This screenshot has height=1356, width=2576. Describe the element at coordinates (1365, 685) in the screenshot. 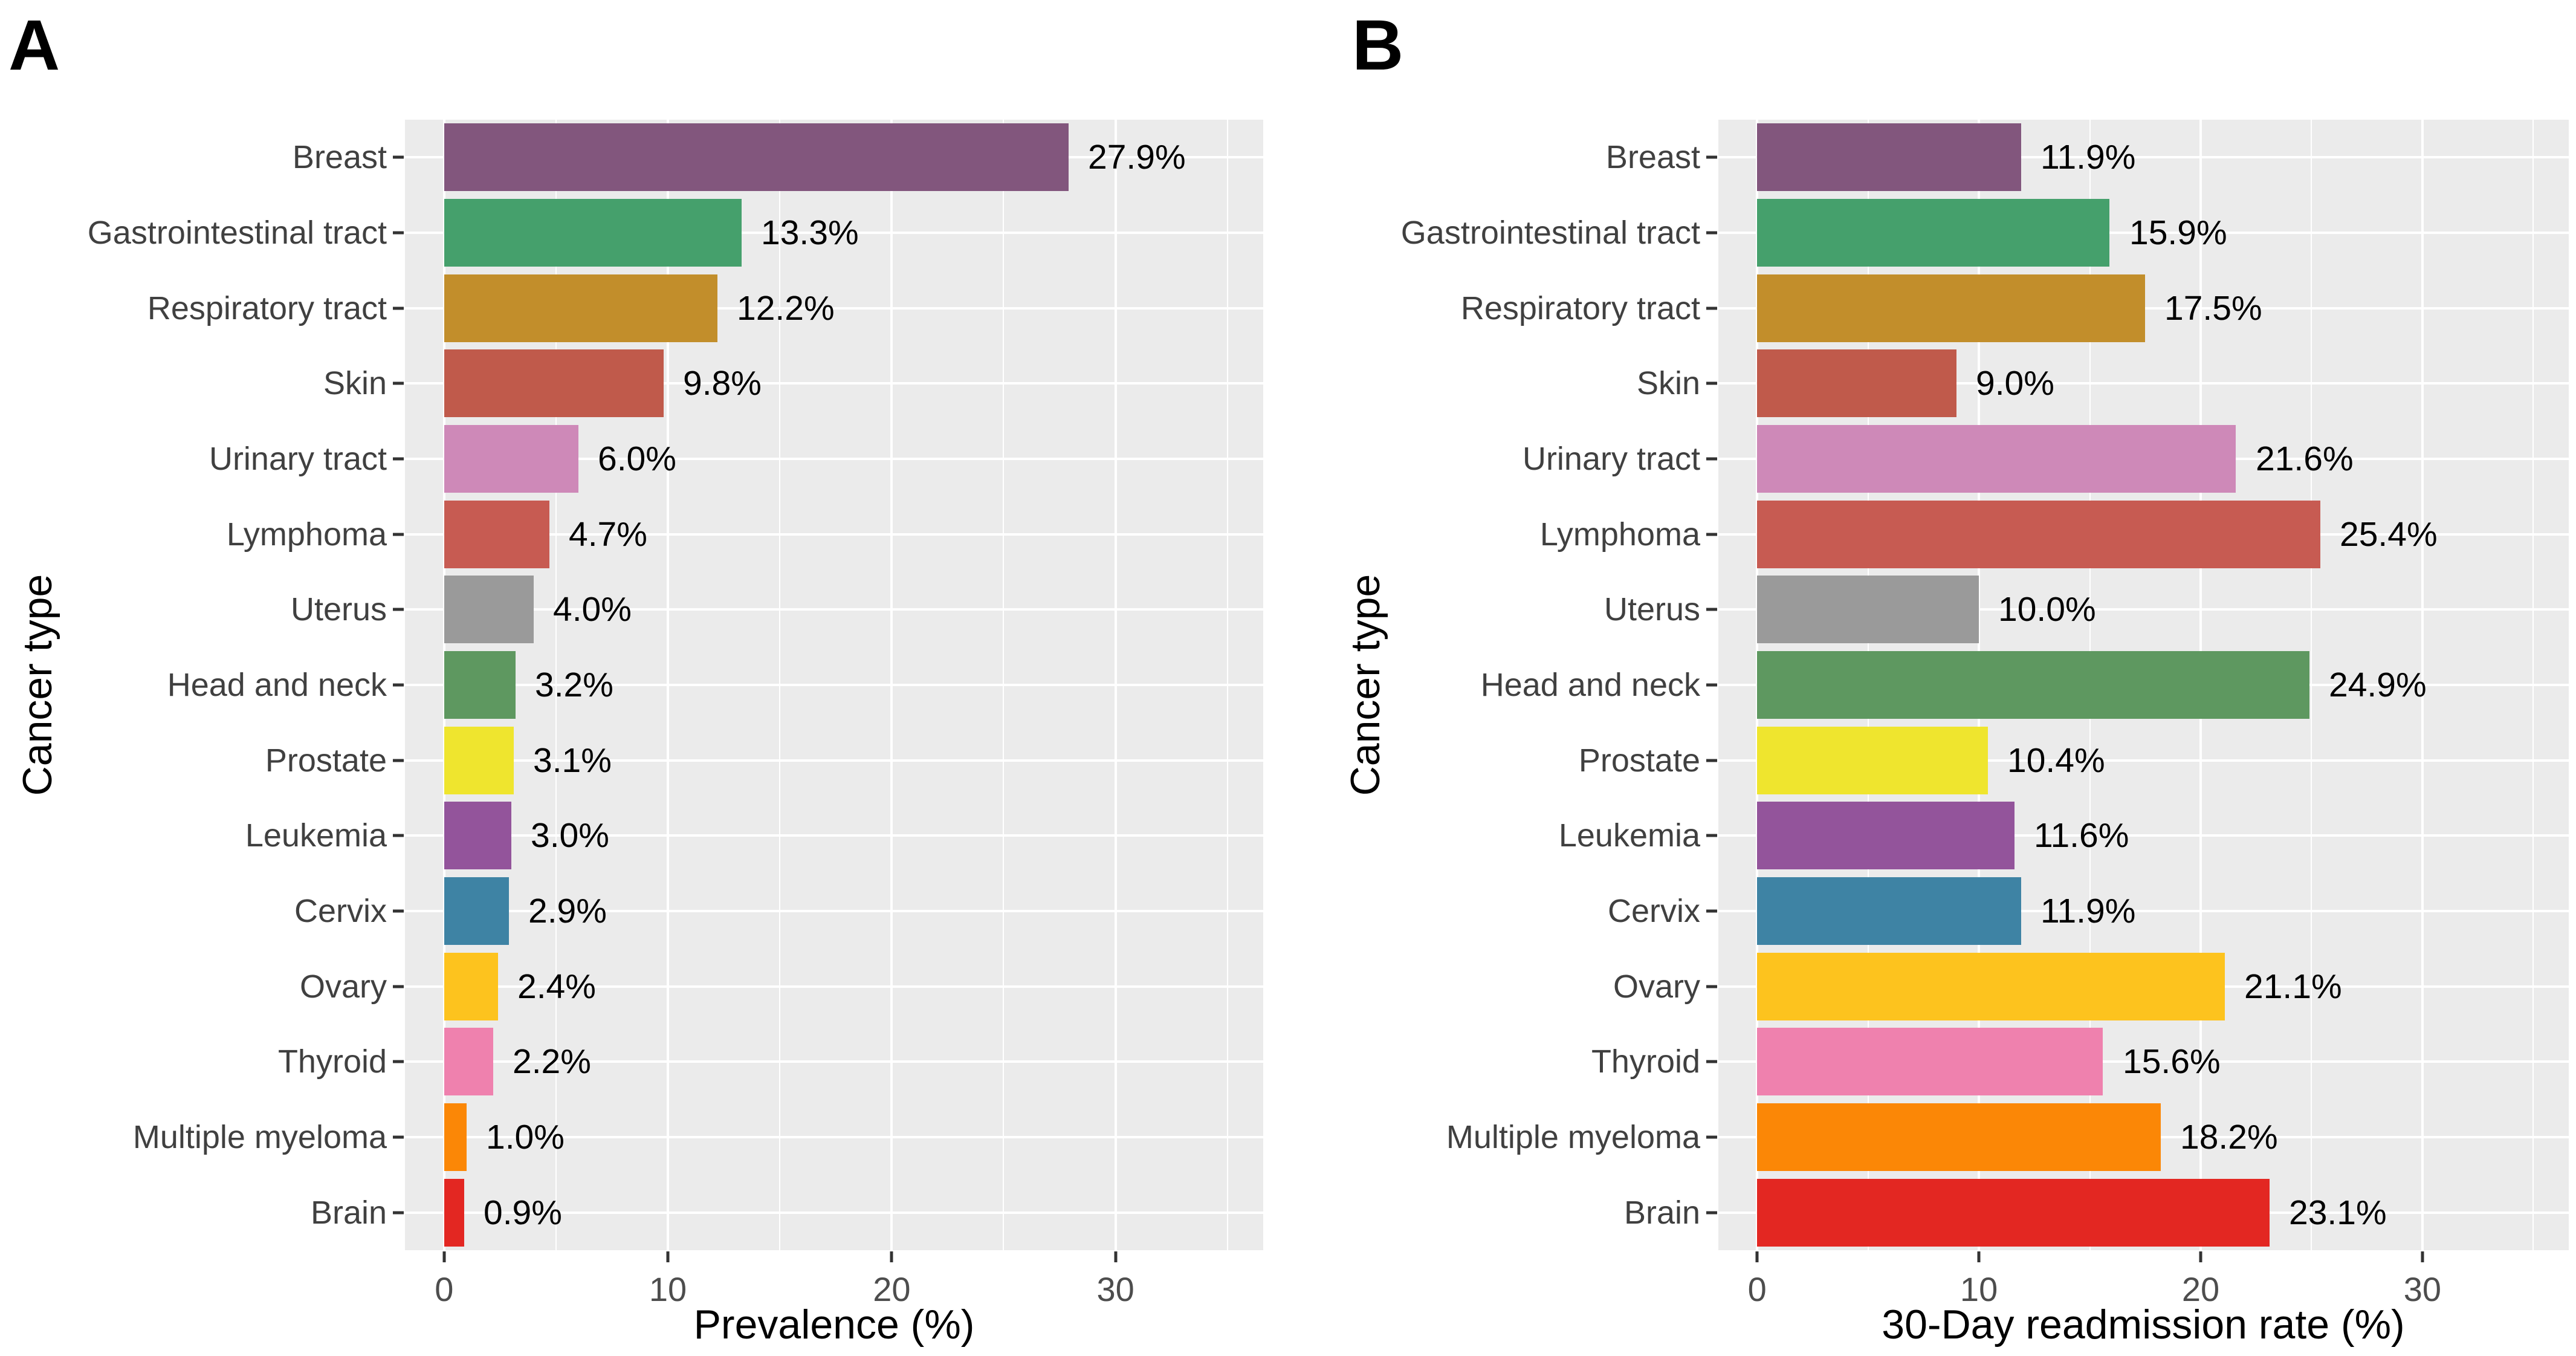

I see `panel-b-y-axis-title: Cancer type` at that location.